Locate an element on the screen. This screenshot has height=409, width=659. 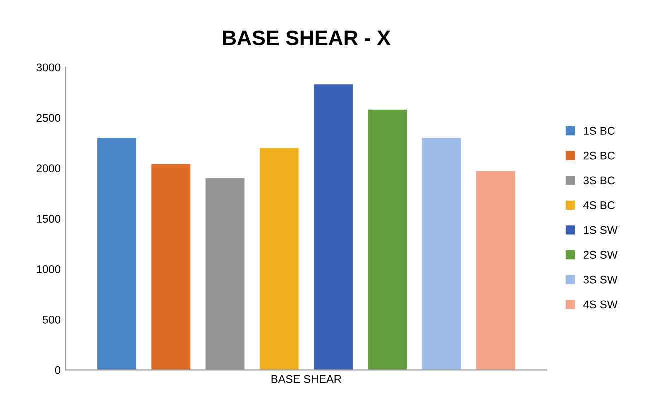
y-tick-label: 500 is located at coordinates (51, 320).